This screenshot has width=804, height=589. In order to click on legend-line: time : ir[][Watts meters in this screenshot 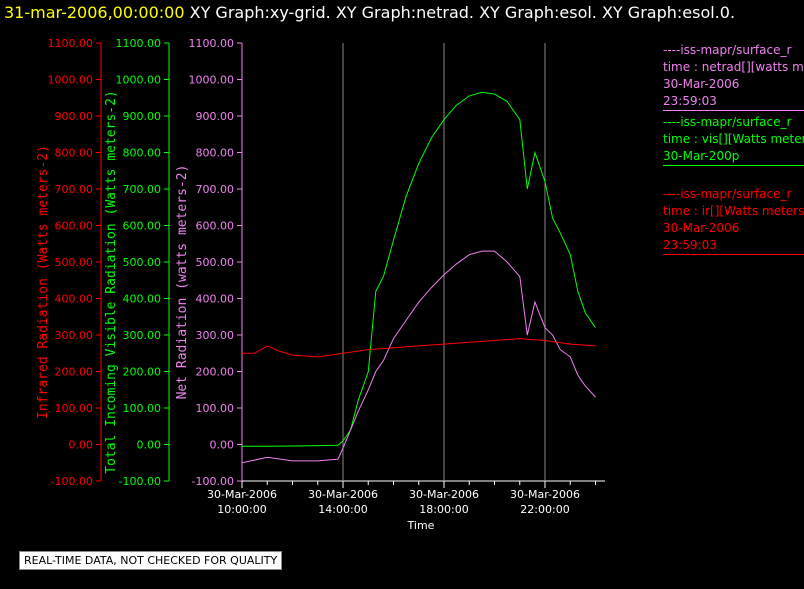, I will do `click(733, 211)`.